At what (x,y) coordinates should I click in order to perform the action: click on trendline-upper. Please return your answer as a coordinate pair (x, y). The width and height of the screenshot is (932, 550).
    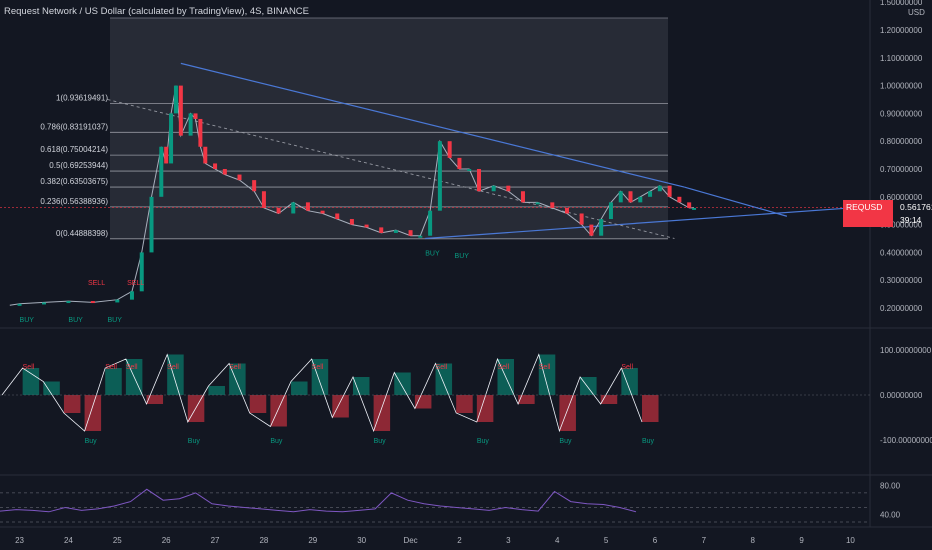
    Looking at the image, I should click on (432, 125).